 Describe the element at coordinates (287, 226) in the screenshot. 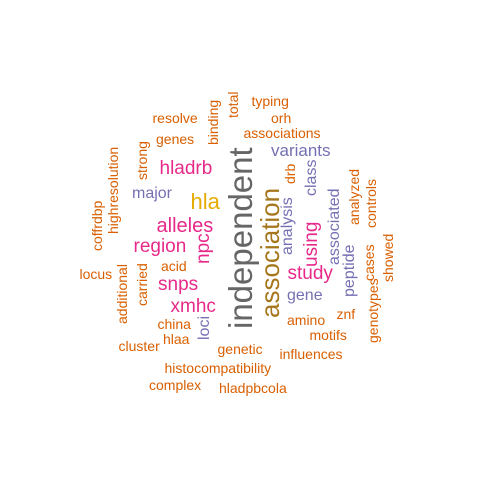

I see `word-analysis: analysis` at that location.